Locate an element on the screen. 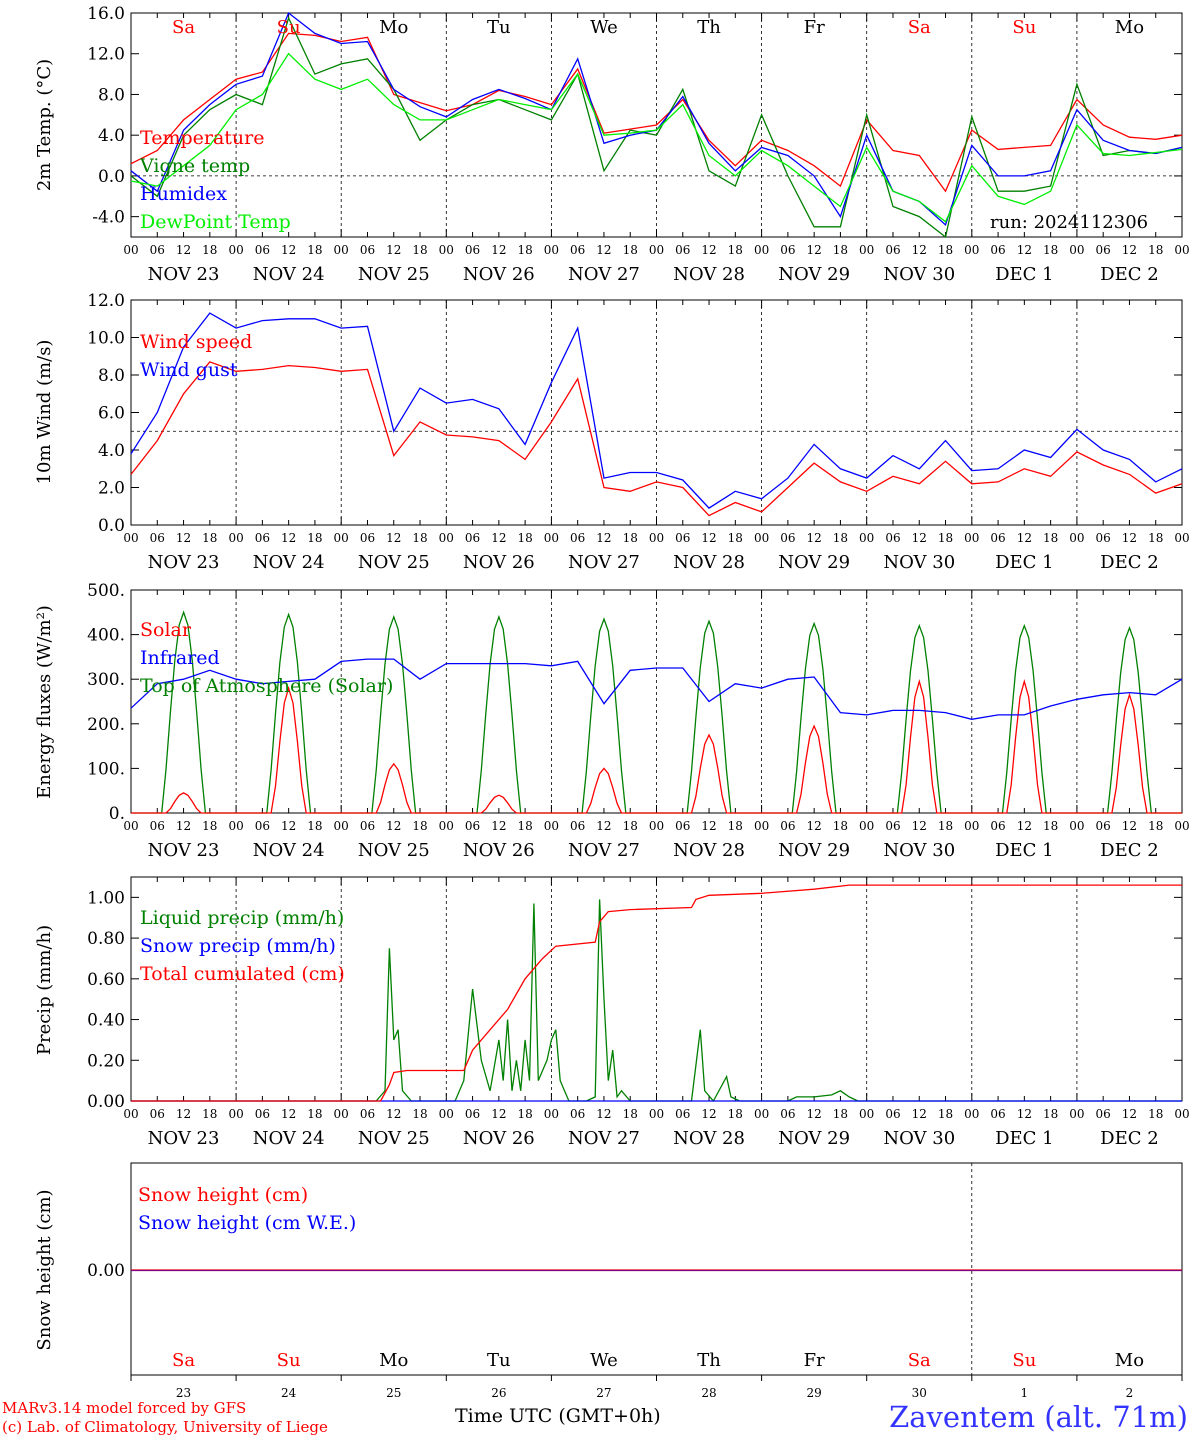  day-number-label: 25 is located at coordinates (393, 1393).